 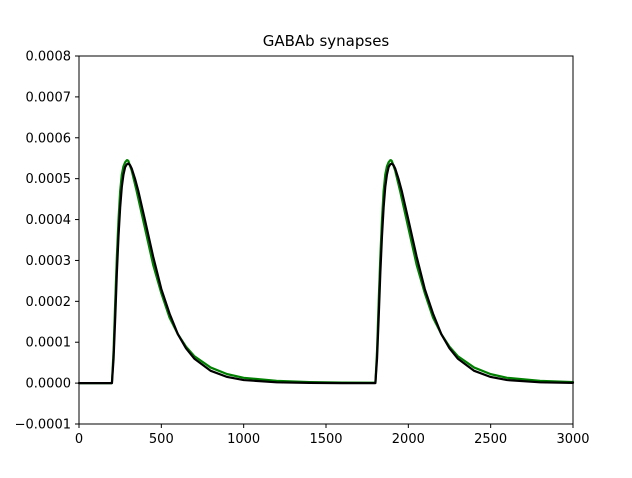 I want to click on y-tick-label: 0.0001, so click(x=49, y=343).